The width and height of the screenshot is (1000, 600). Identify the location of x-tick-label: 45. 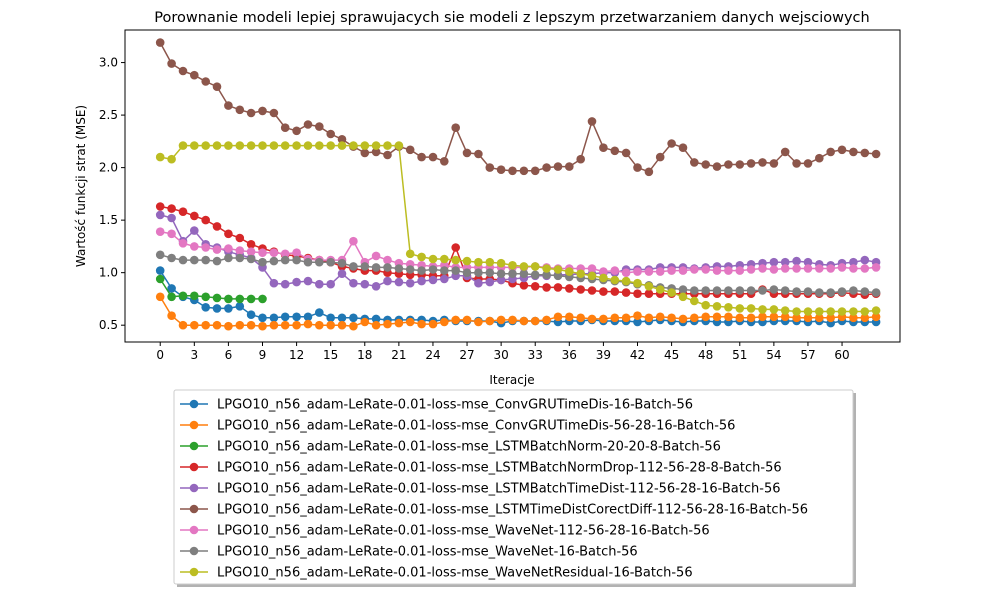
(671, 355).